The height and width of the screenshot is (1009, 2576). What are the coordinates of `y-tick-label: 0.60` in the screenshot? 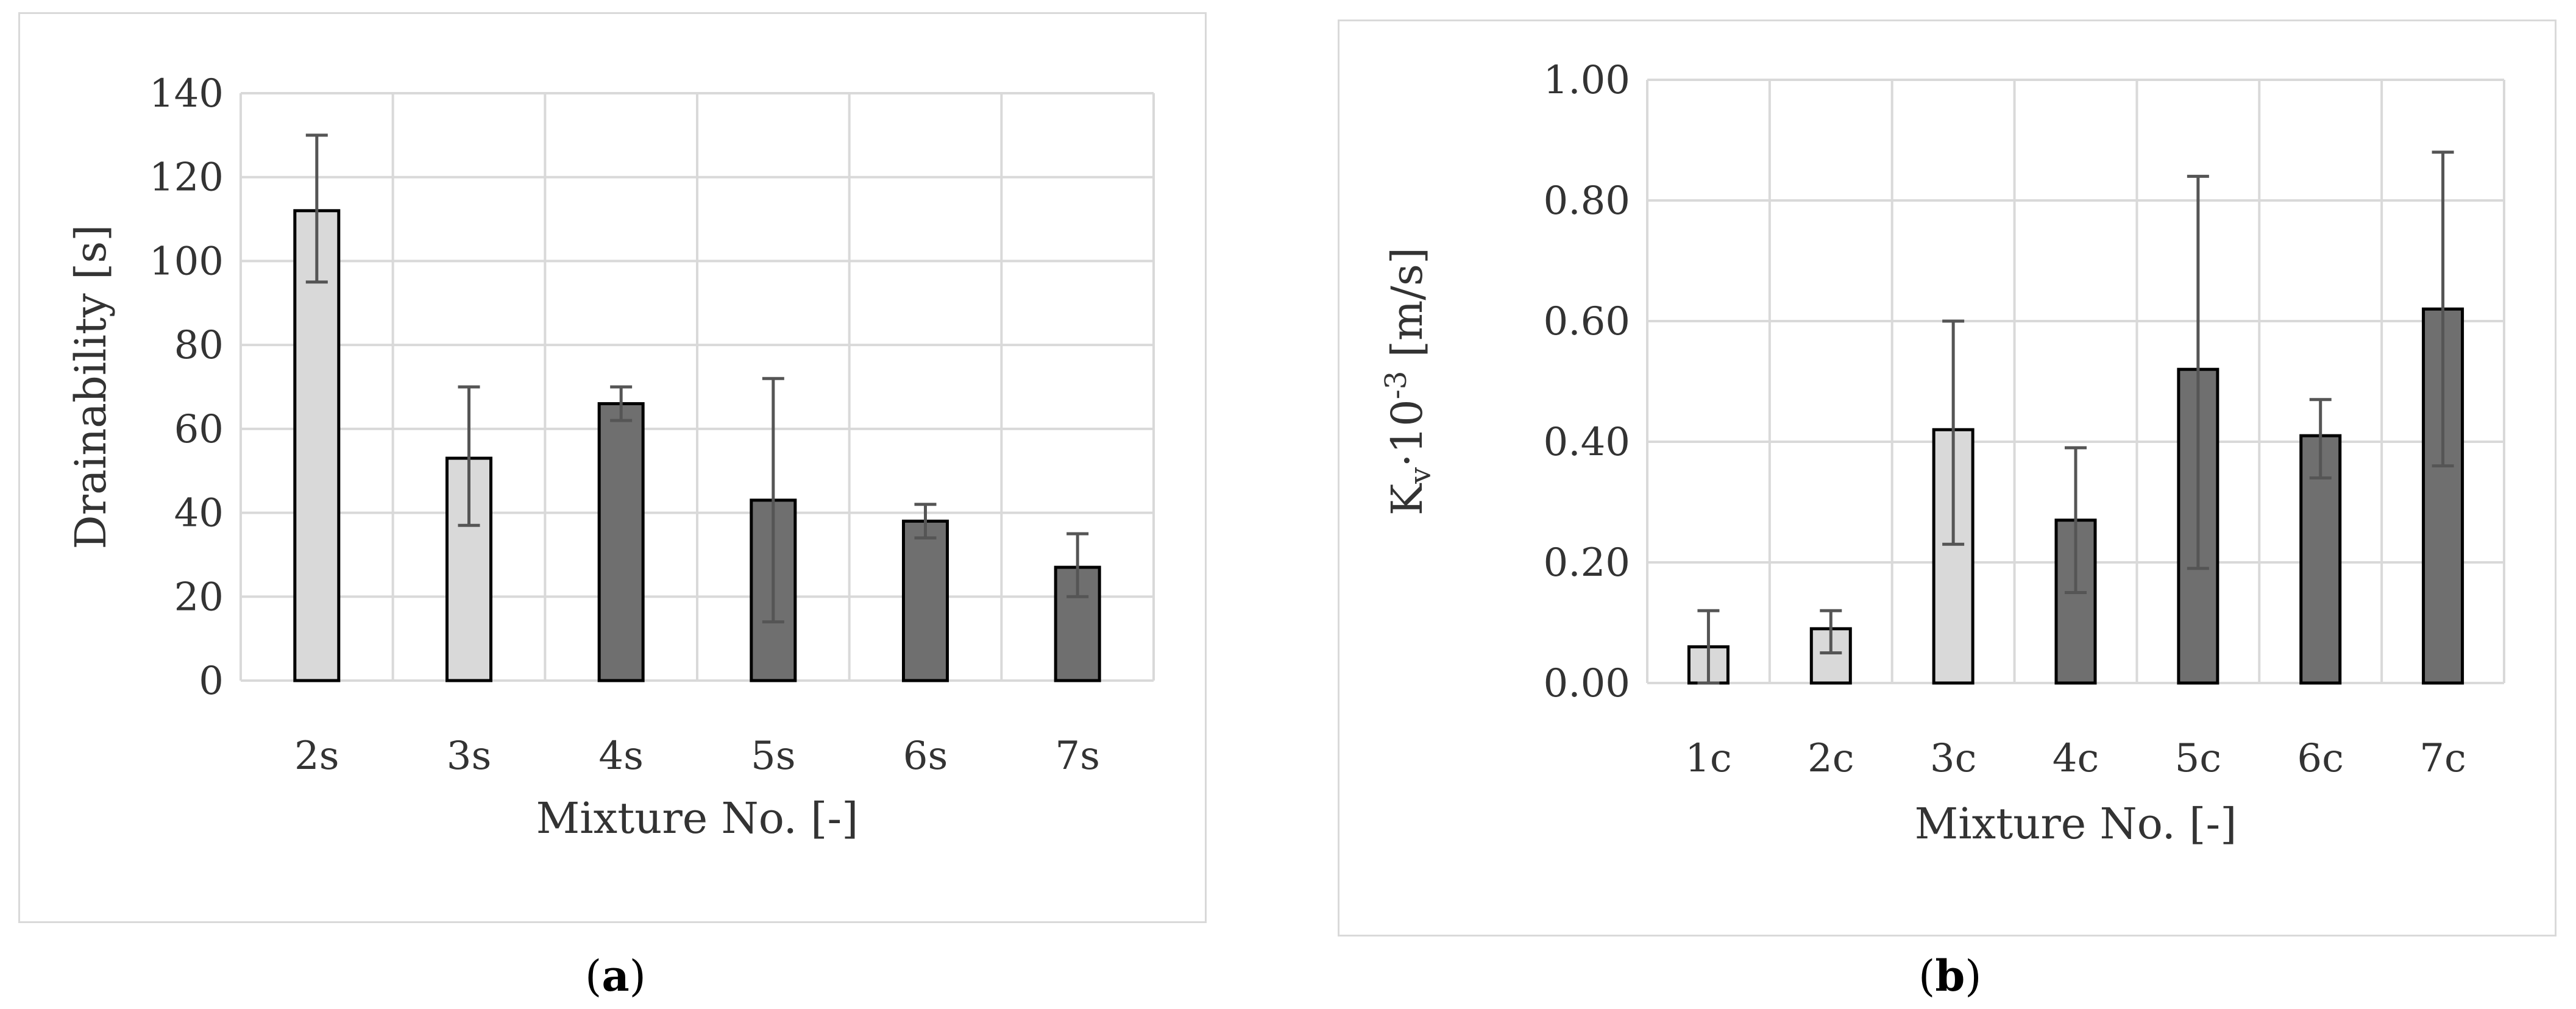 It's located at (1588, 321).